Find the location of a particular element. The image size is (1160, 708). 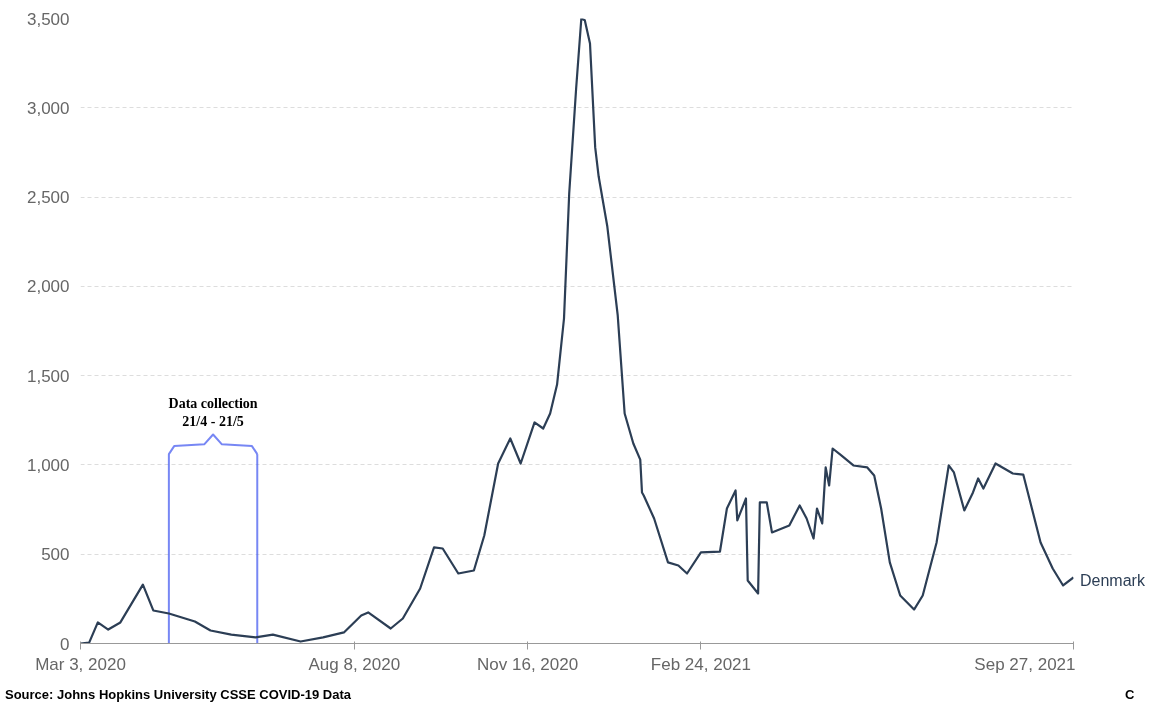

y-tick-label: 0 is located at coordinates (65, 644).